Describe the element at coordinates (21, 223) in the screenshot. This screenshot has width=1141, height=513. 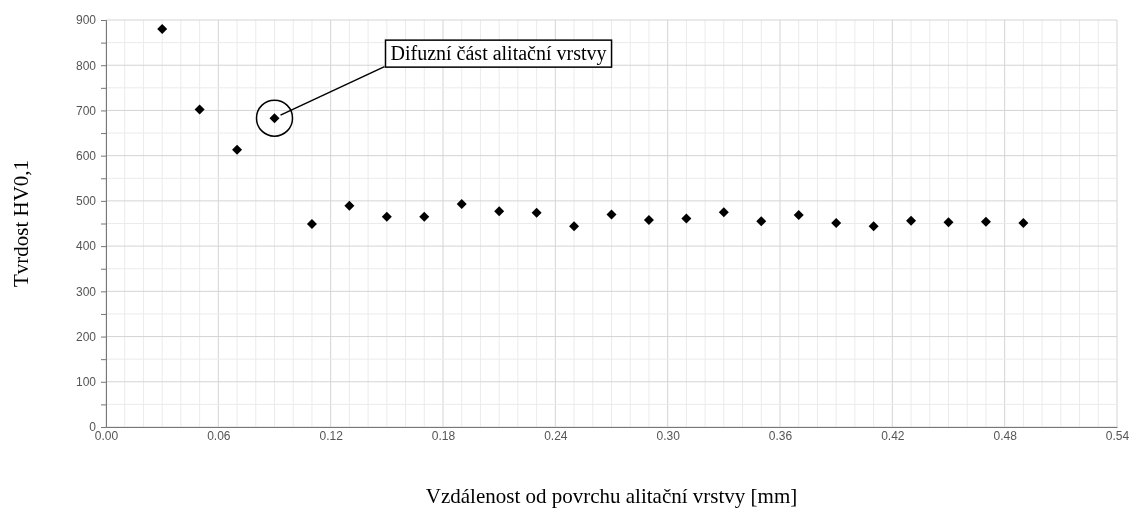
I see `y-axis-title: Tvrdost HV0,1` at that location.